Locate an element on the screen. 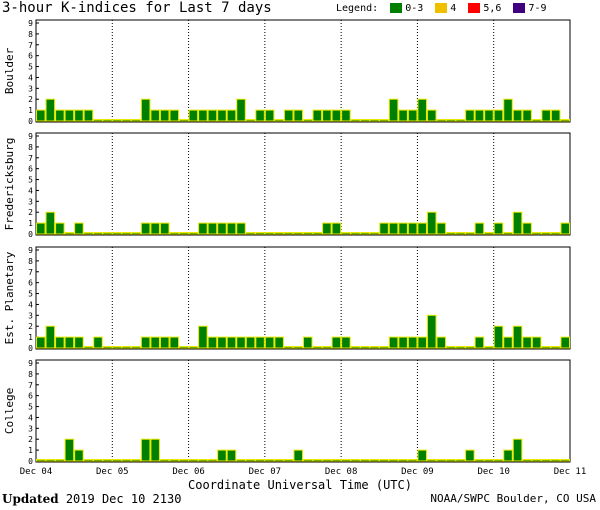  legend-item-label: 5,6 is located at coordinates (492, 8).